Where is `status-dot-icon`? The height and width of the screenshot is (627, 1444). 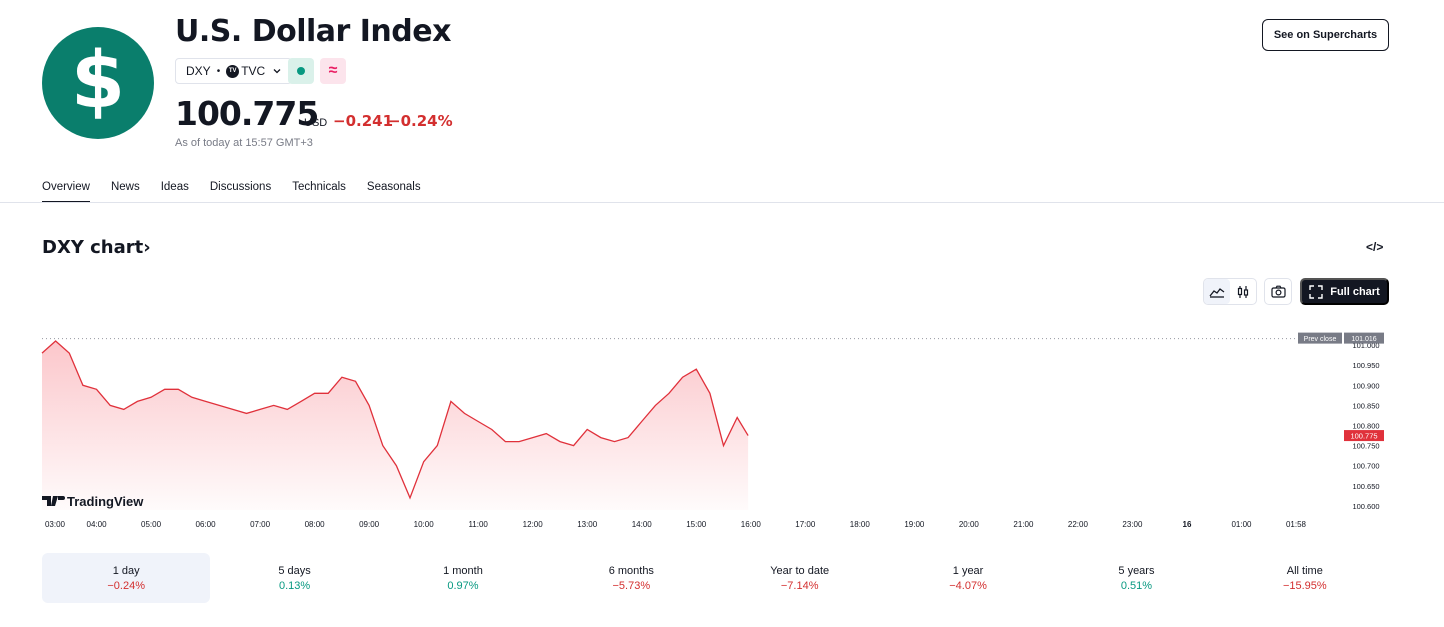
status-dot-icon is located at coordinates (301, 71).